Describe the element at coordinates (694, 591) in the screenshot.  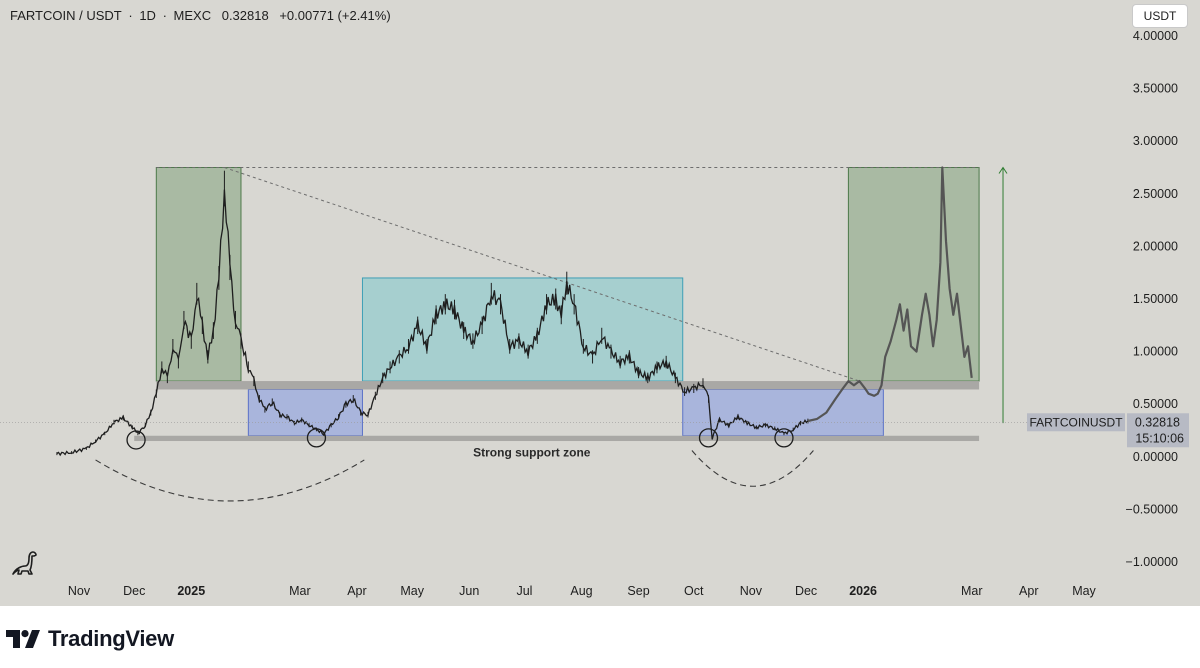
I see `x-tick-label: Oct` at that location.